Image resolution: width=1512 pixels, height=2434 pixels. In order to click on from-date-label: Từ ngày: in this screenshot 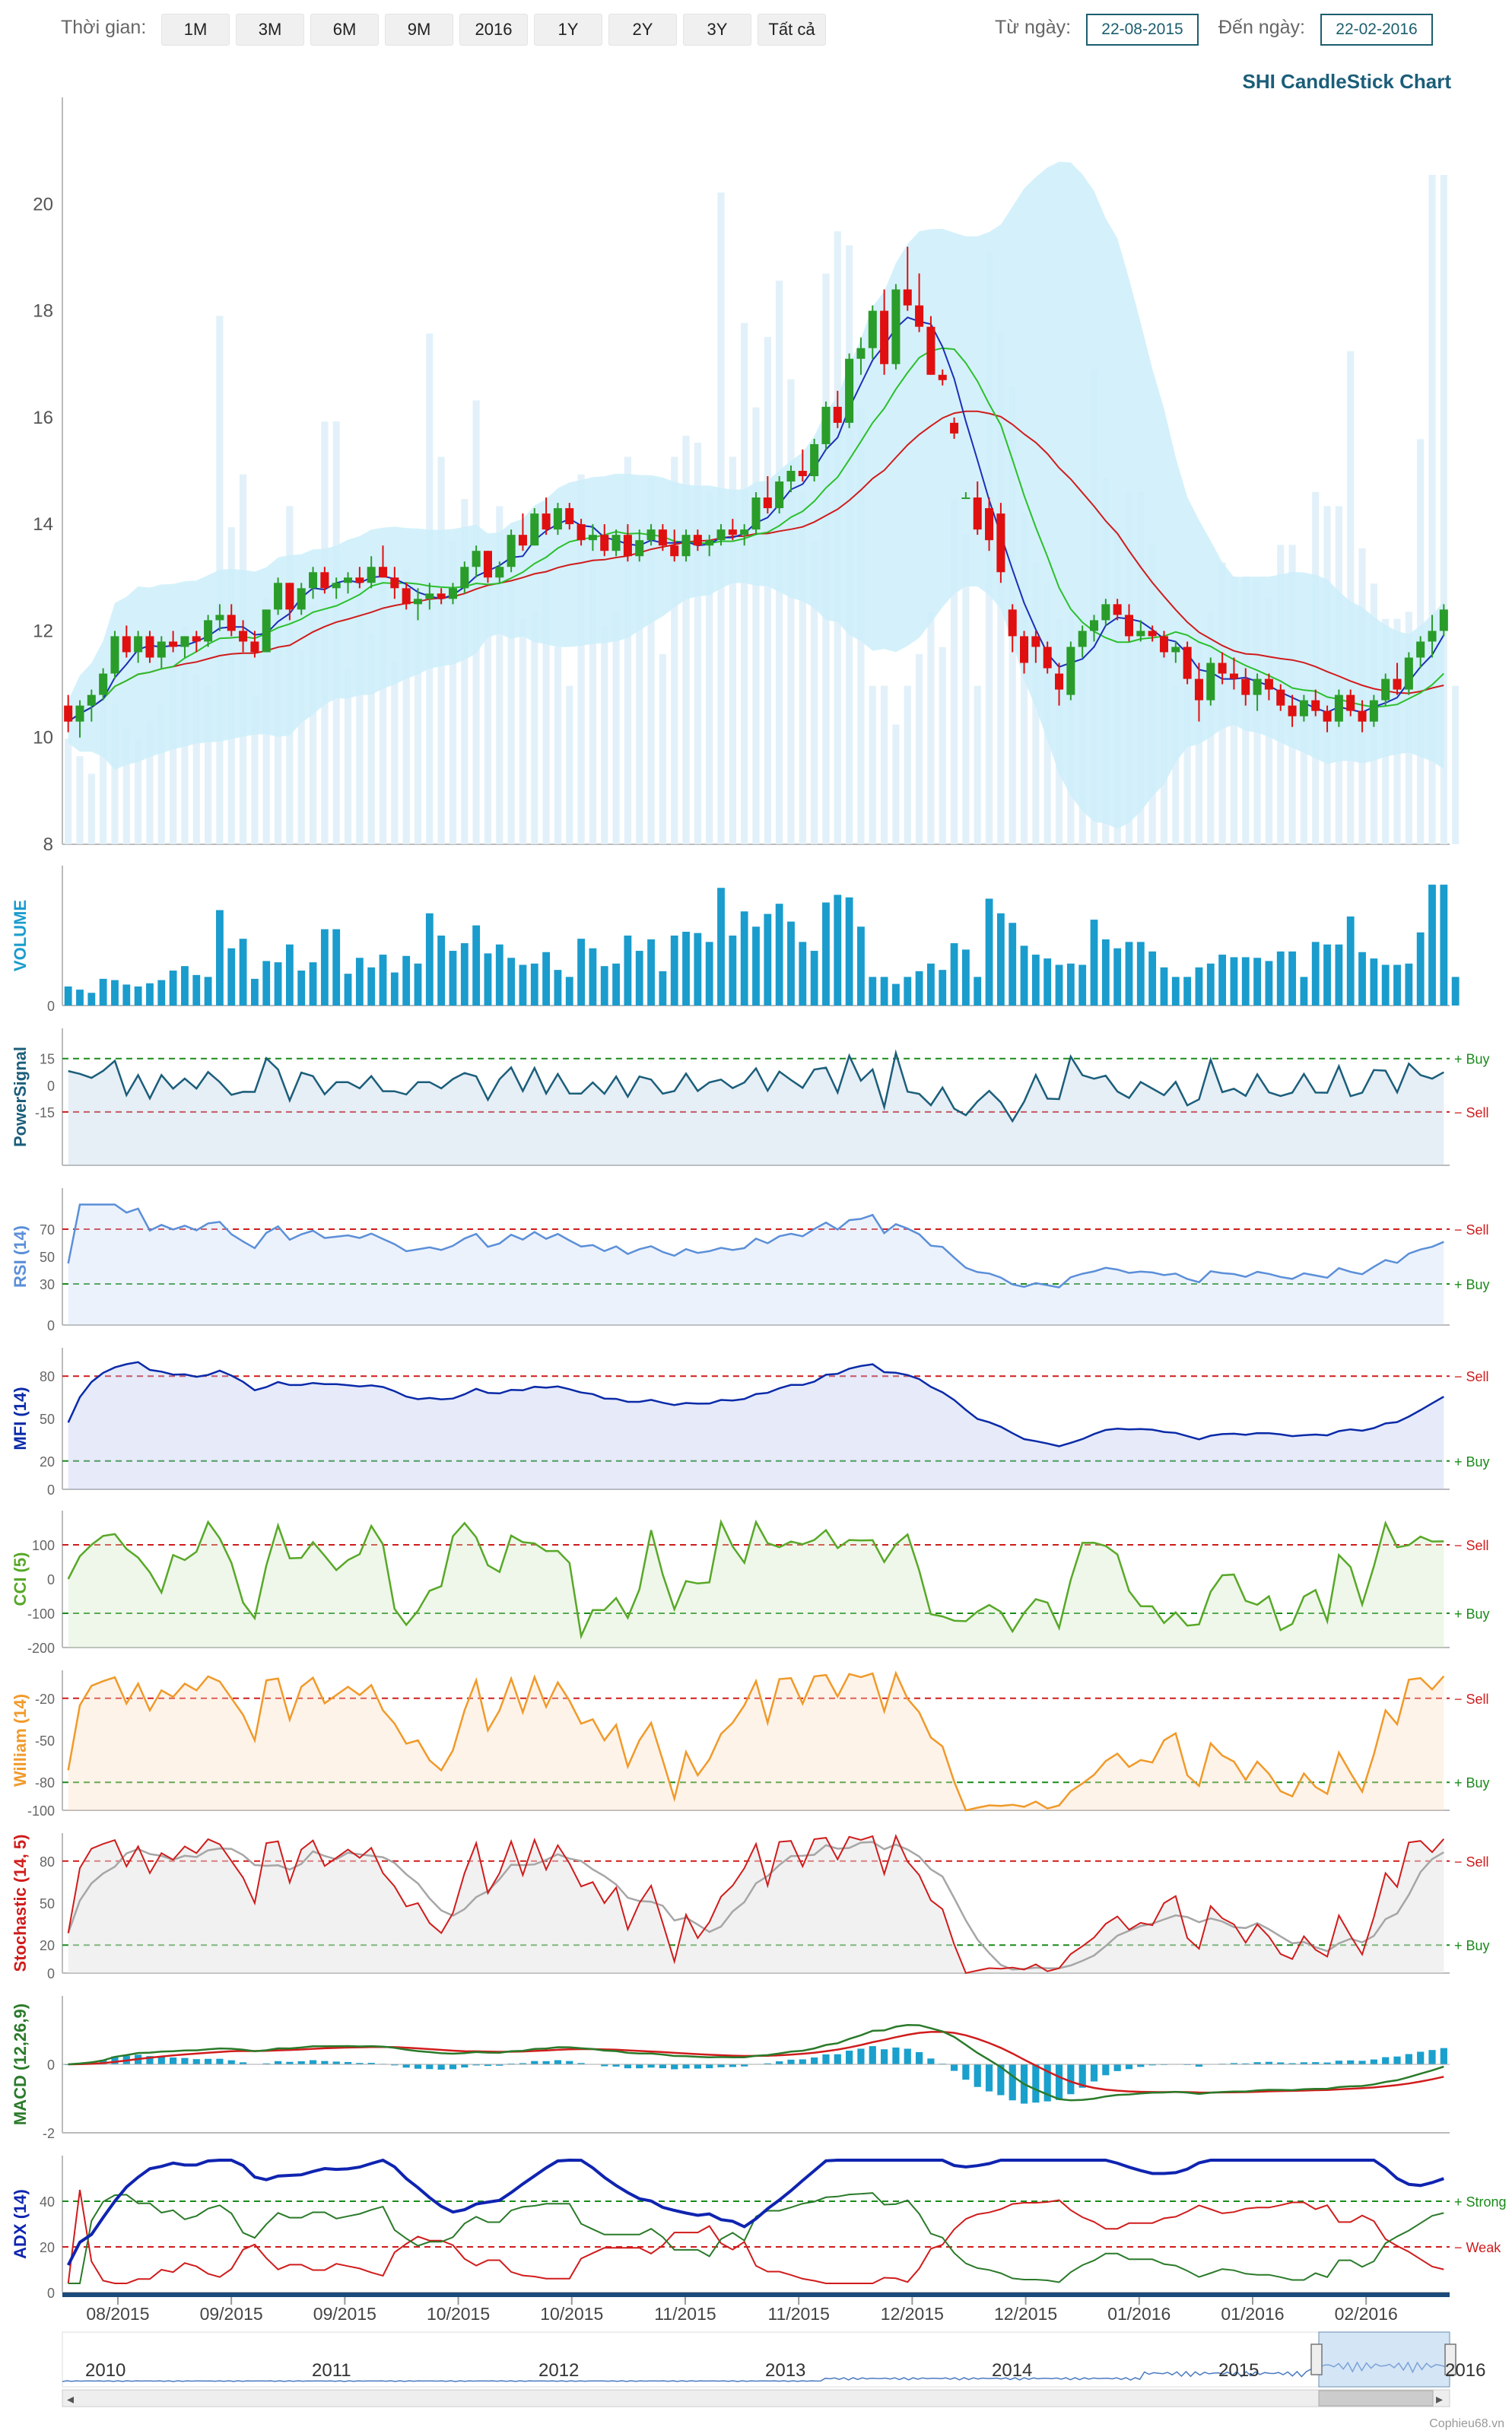, I will do `click(1033, 27)`.